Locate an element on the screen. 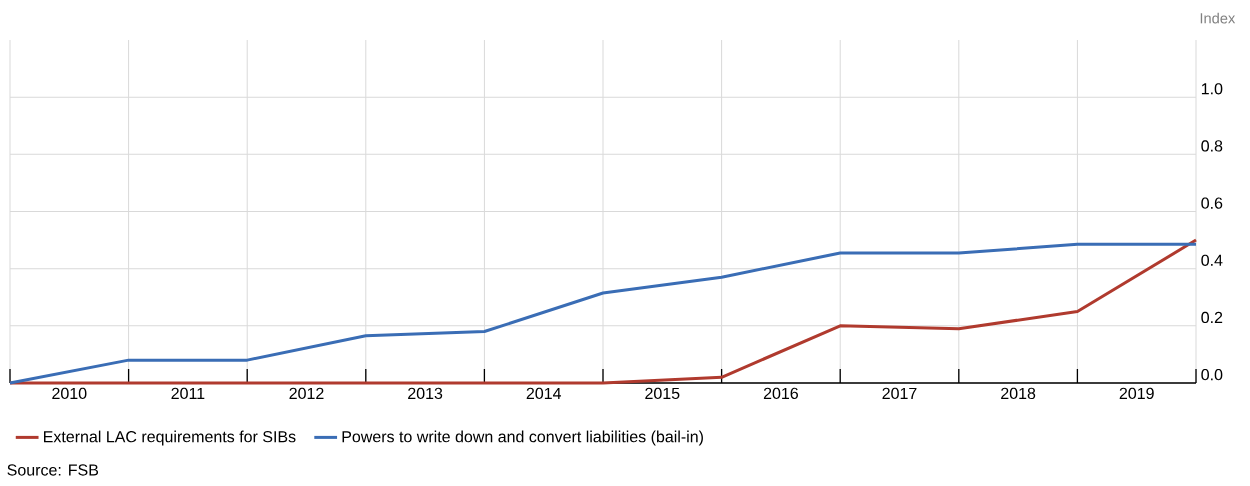 The width and height of the screenshot is (1250, 486). source-note: Source: FSB is located at coordinates (53, 470).